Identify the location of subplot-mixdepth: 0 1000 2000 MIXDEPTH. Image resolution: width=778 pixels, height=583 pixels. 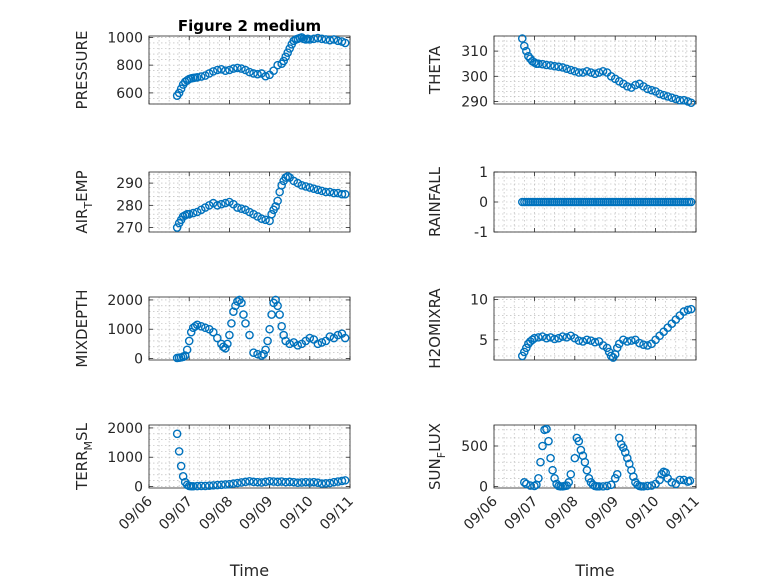
(212, 328).